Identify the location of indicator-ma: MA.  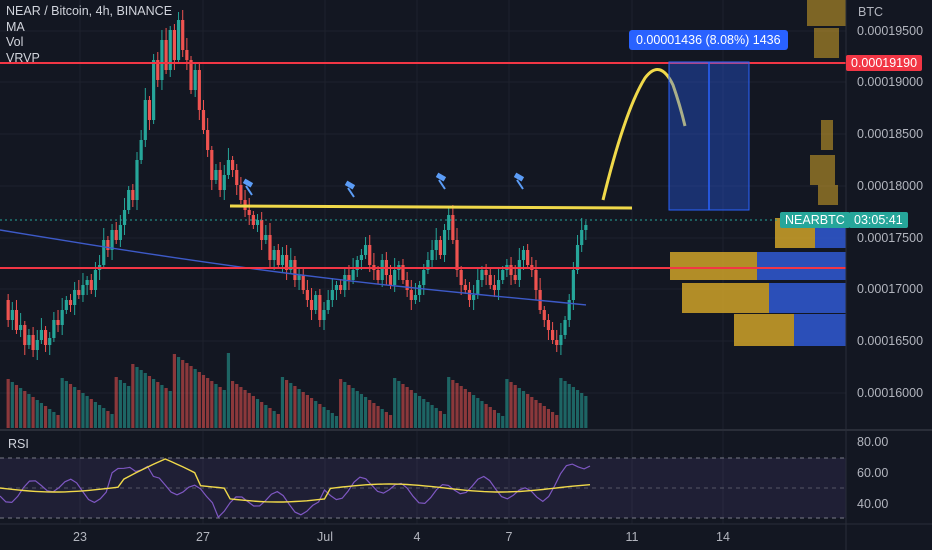
(15, 26).